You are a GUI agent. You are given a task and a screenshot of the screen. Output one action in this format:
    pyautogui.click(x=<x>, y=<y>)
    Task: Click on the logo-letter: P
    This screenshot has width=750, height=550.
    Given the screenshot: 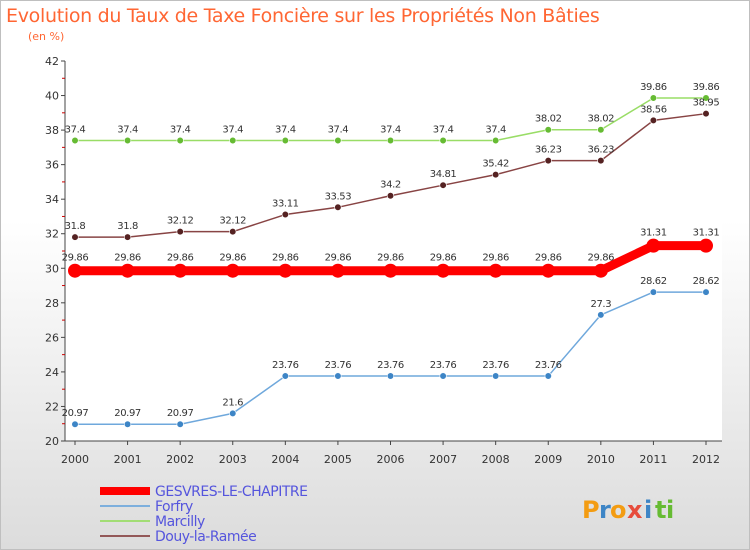 What is the action you would take?
    pyautogui.click(x=591, y=510)
    